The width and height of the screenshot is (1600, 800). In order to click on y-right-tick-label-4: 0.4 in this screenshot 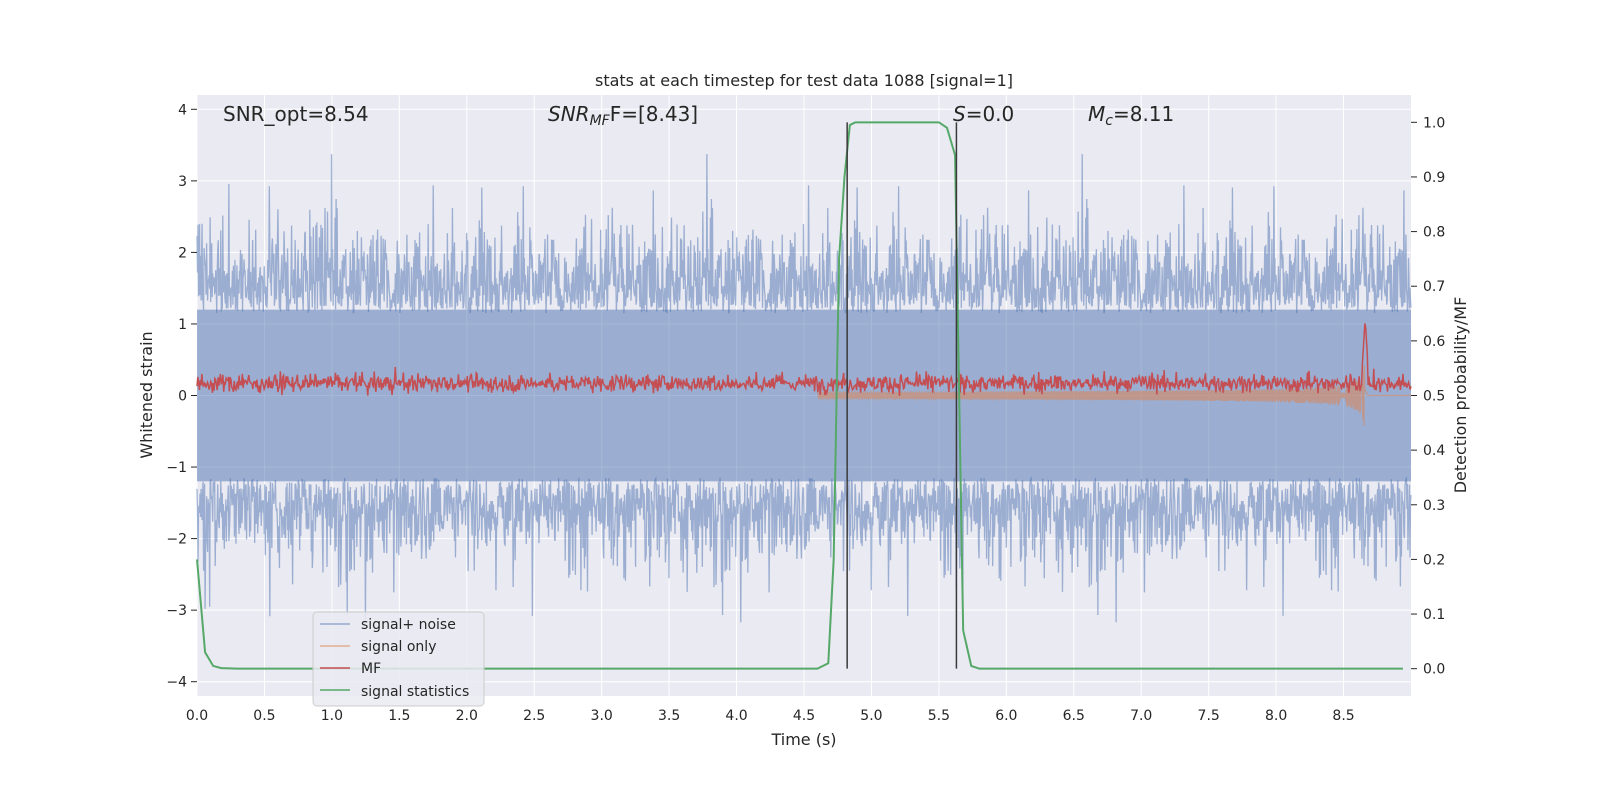, I will do `click(1434, 451)`.